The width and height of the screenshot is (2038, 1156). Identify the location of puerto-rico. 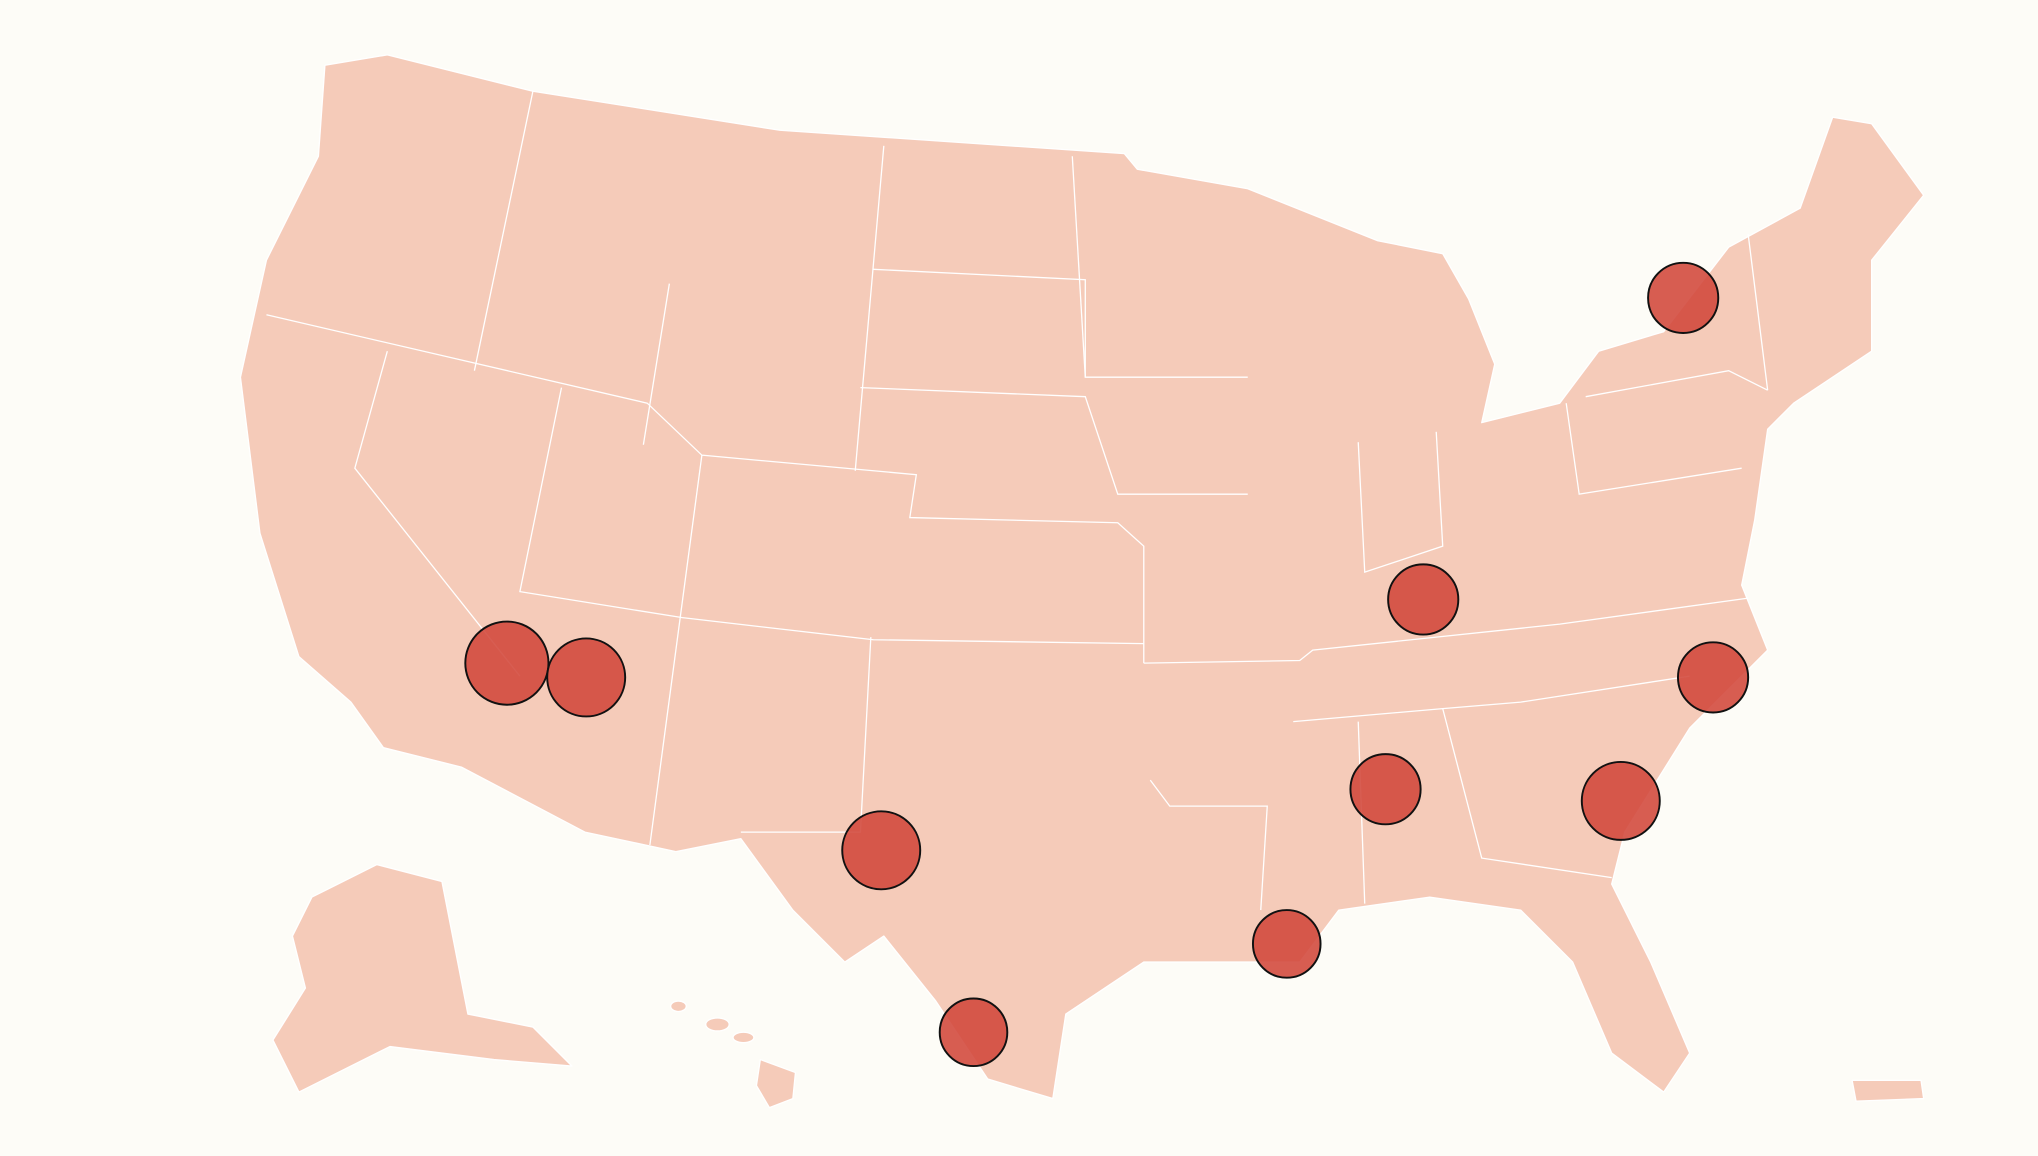
(1888, 1090).